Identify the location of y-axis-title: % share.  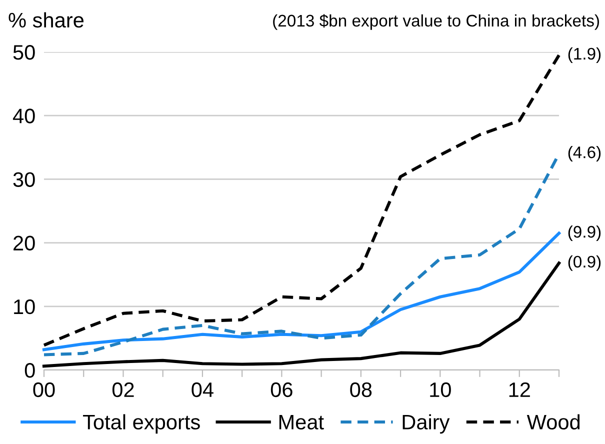
(46, 20).